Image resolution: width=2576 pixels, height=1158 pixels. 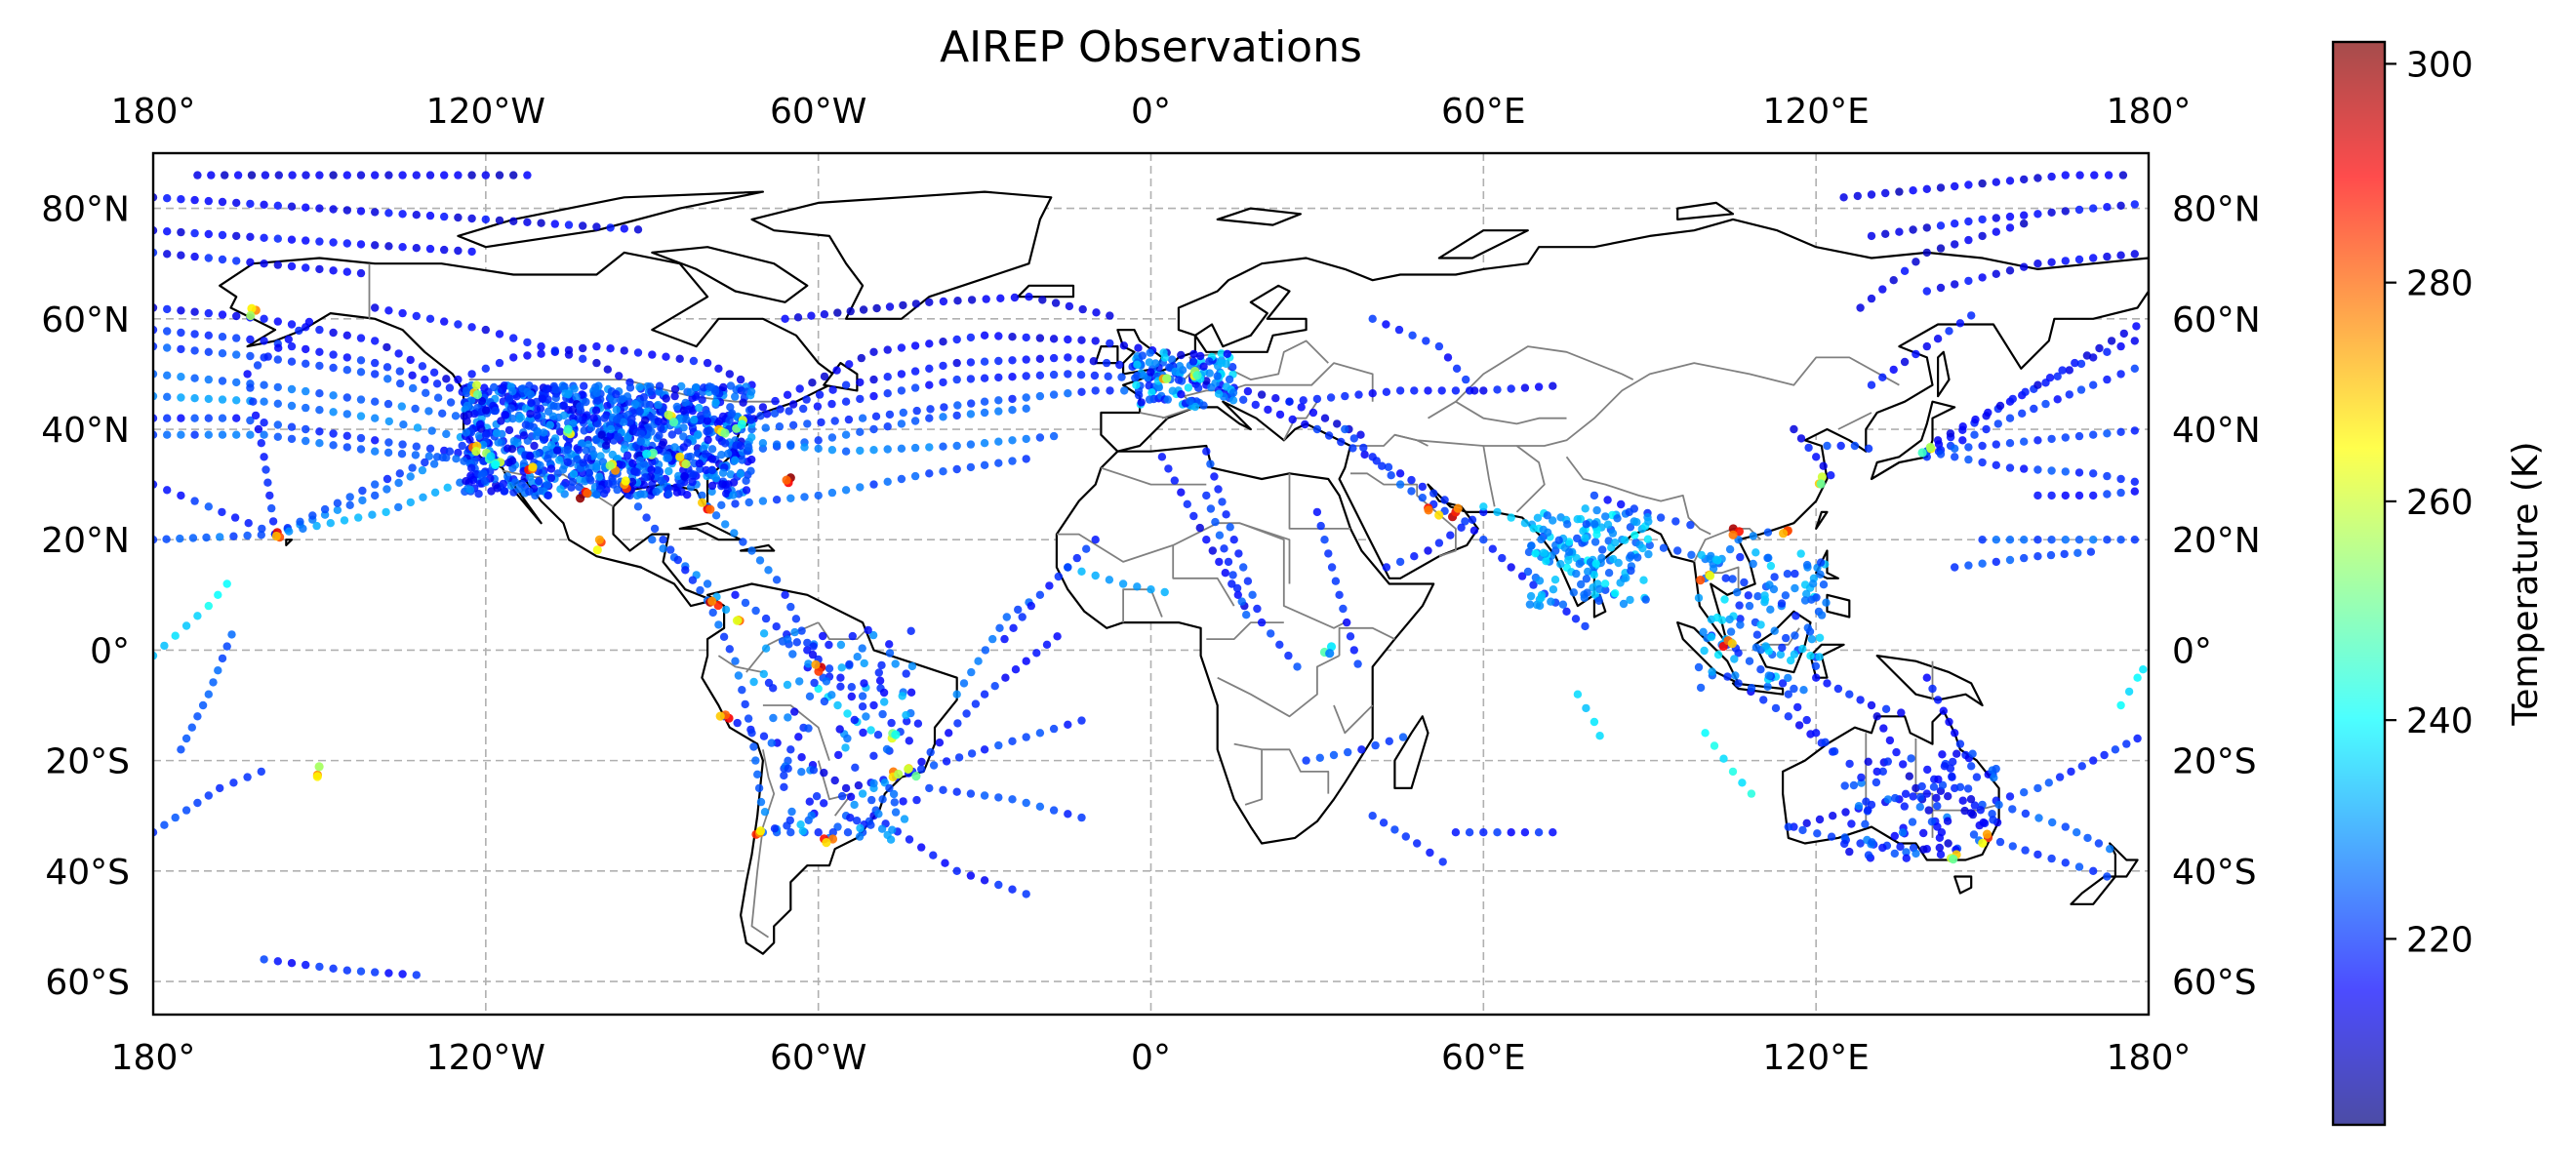 I want to click on colorbar-label: Temperature (K), so click(x=2526, y=583).